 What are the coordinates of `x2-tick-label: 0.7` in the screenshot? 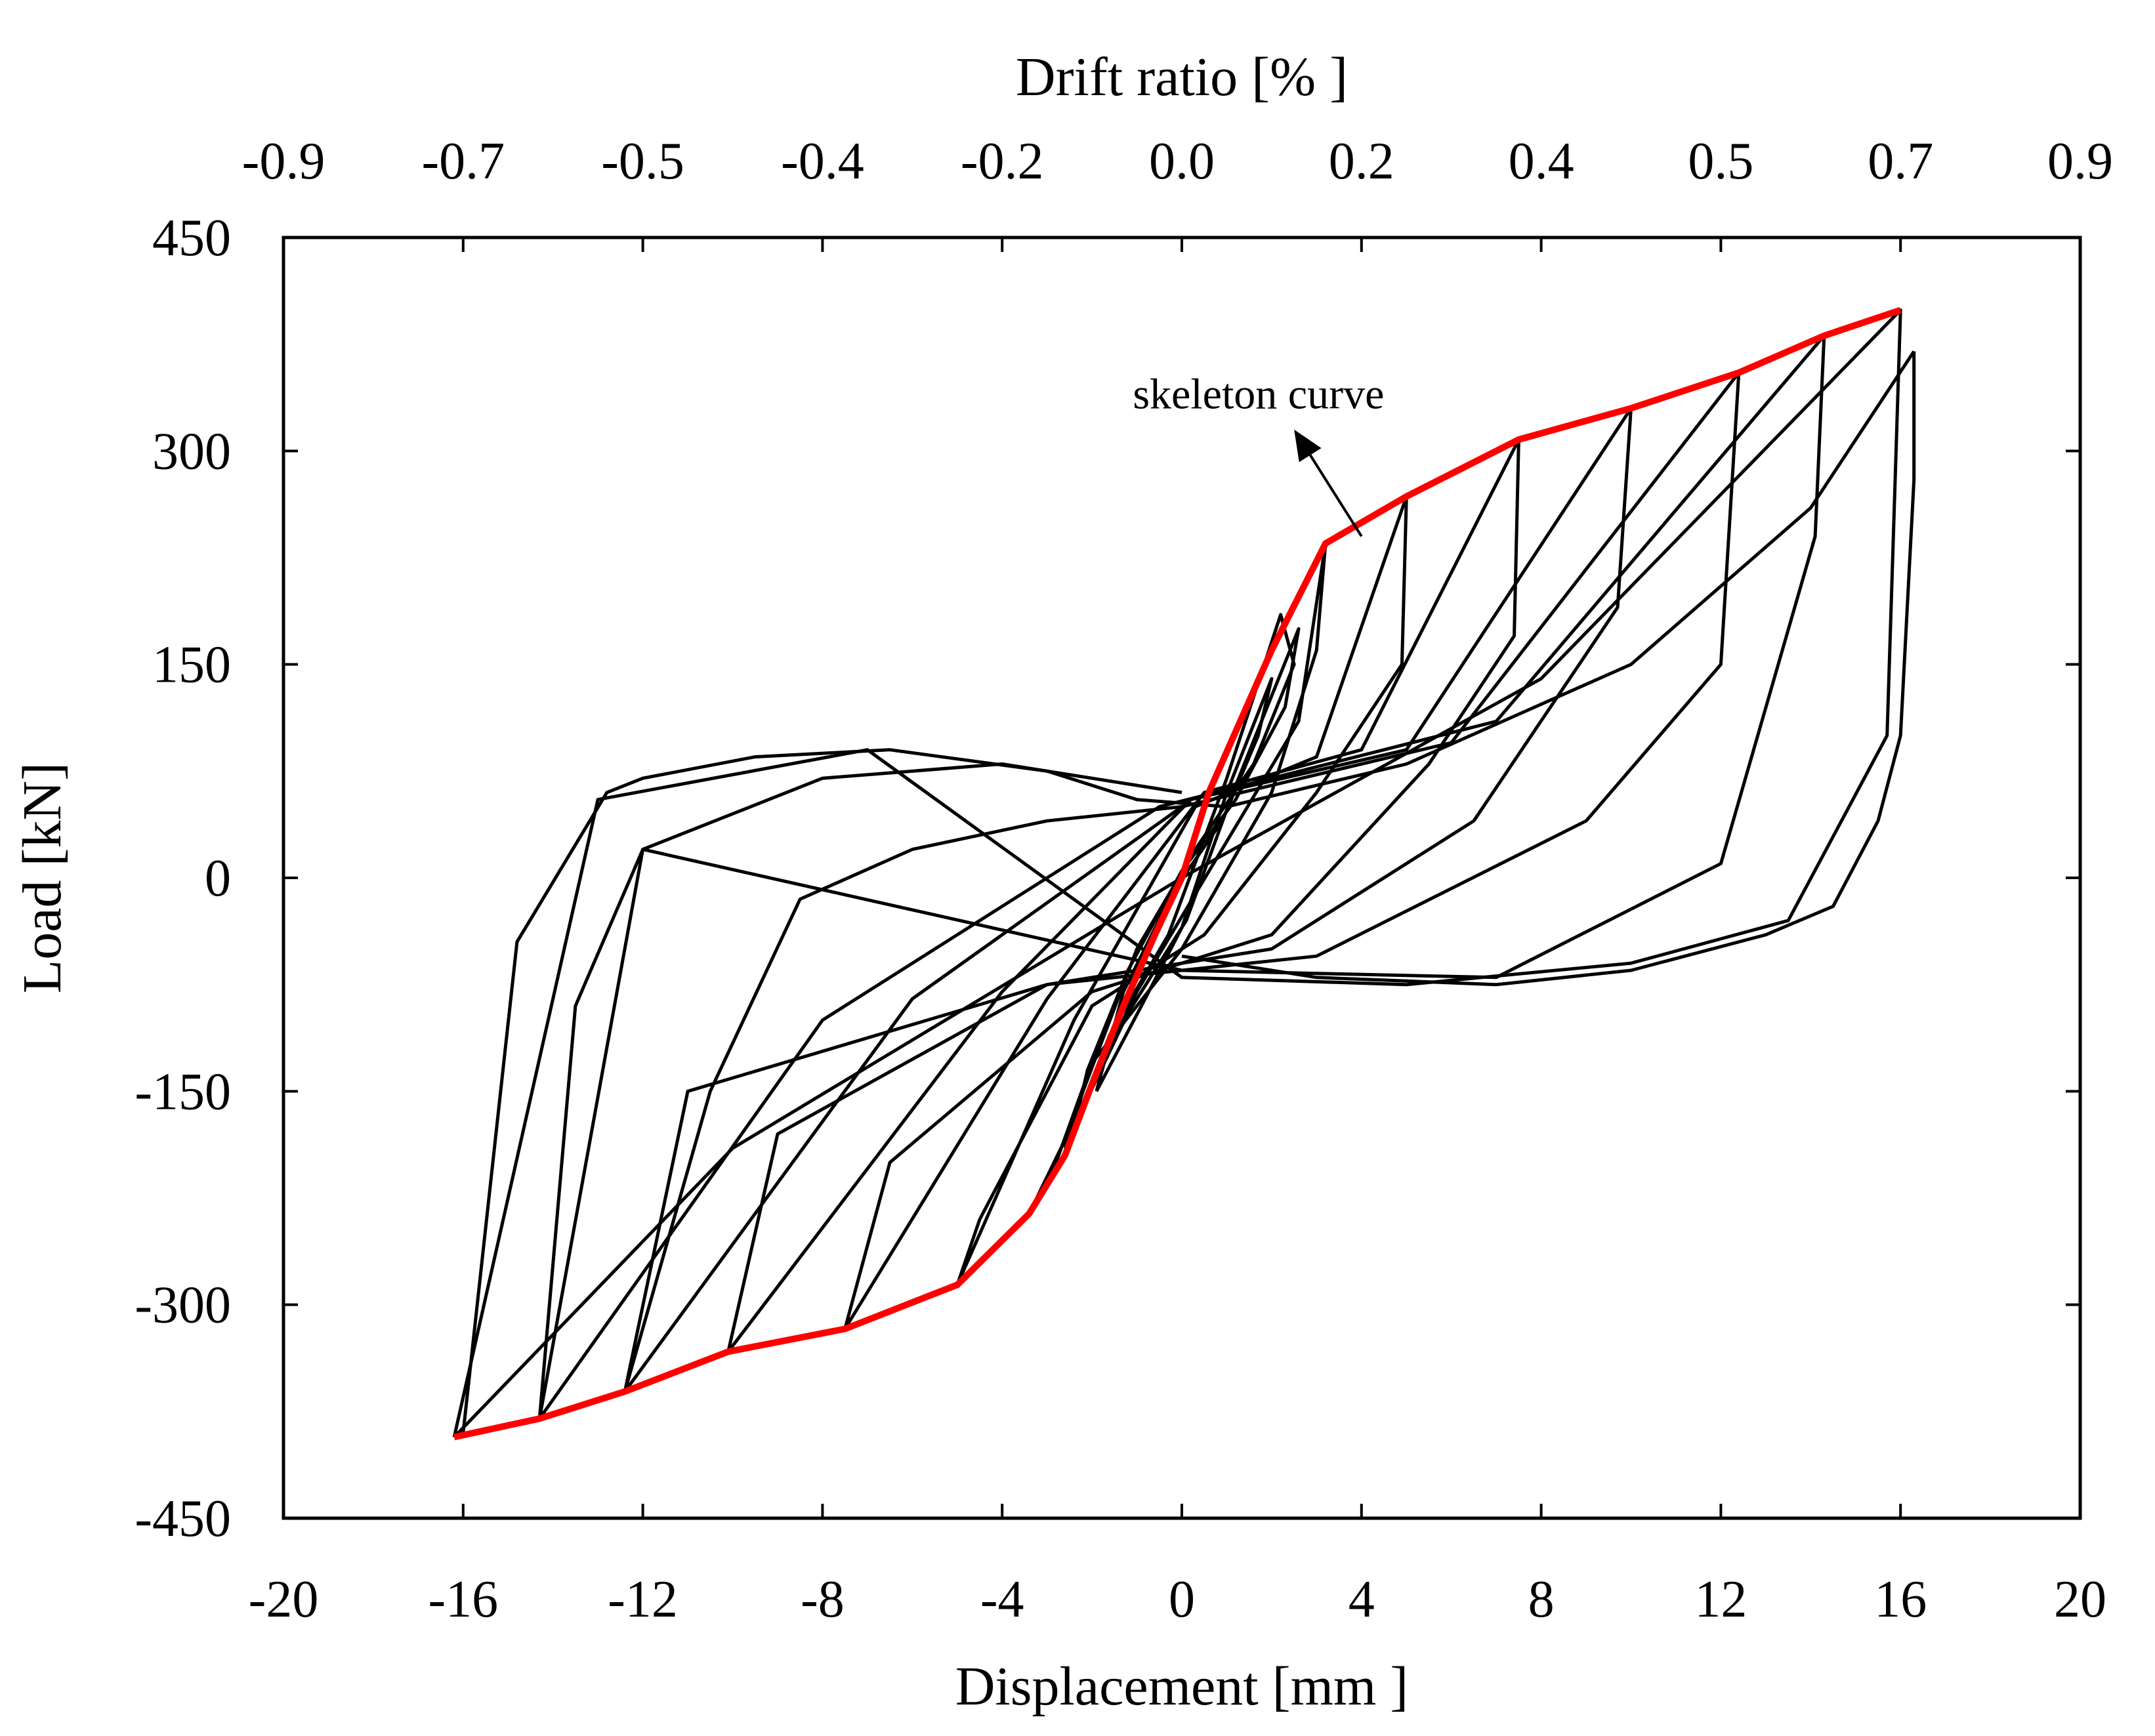 It's located at (1900, 161).